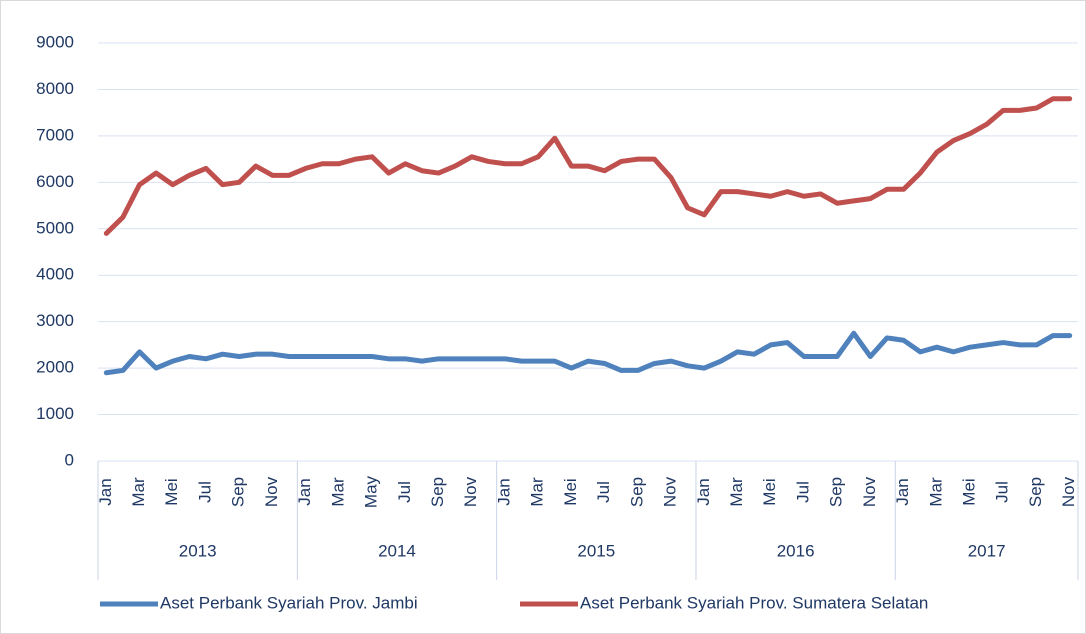  I want to click on y-tick-label: 3000, so click(55, 320).